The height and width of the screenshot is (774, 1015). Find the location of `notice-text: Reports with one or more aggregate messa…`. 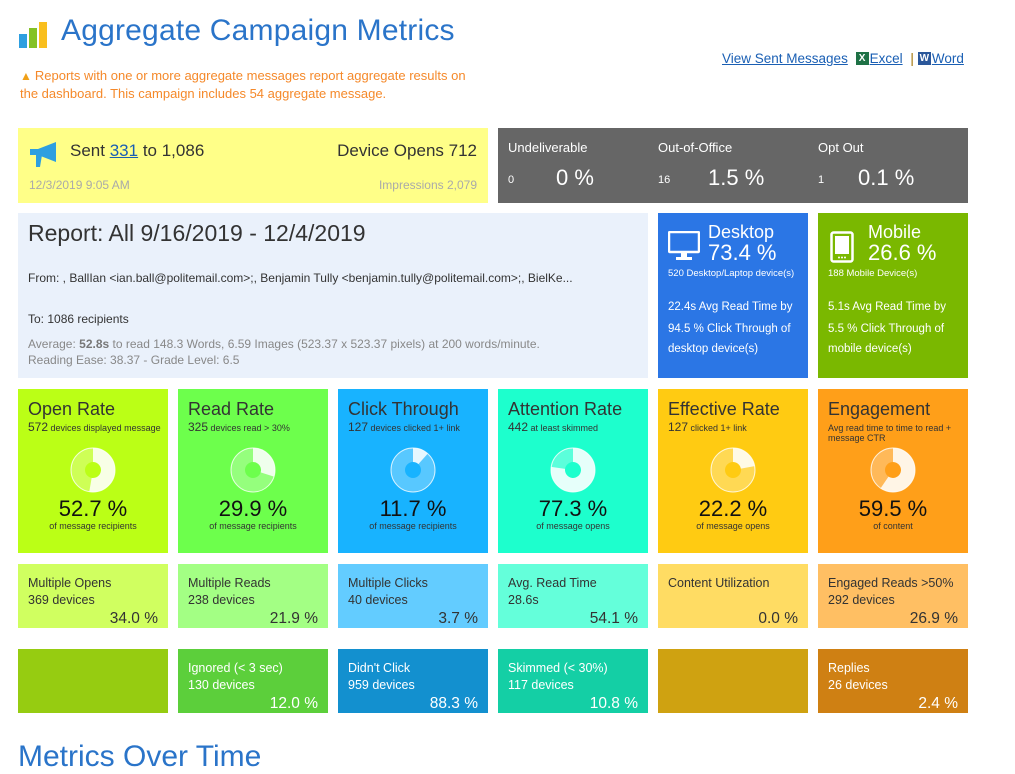

notice-text: Reports with one or more aggregate messa… is located at coordinates (243, 84).